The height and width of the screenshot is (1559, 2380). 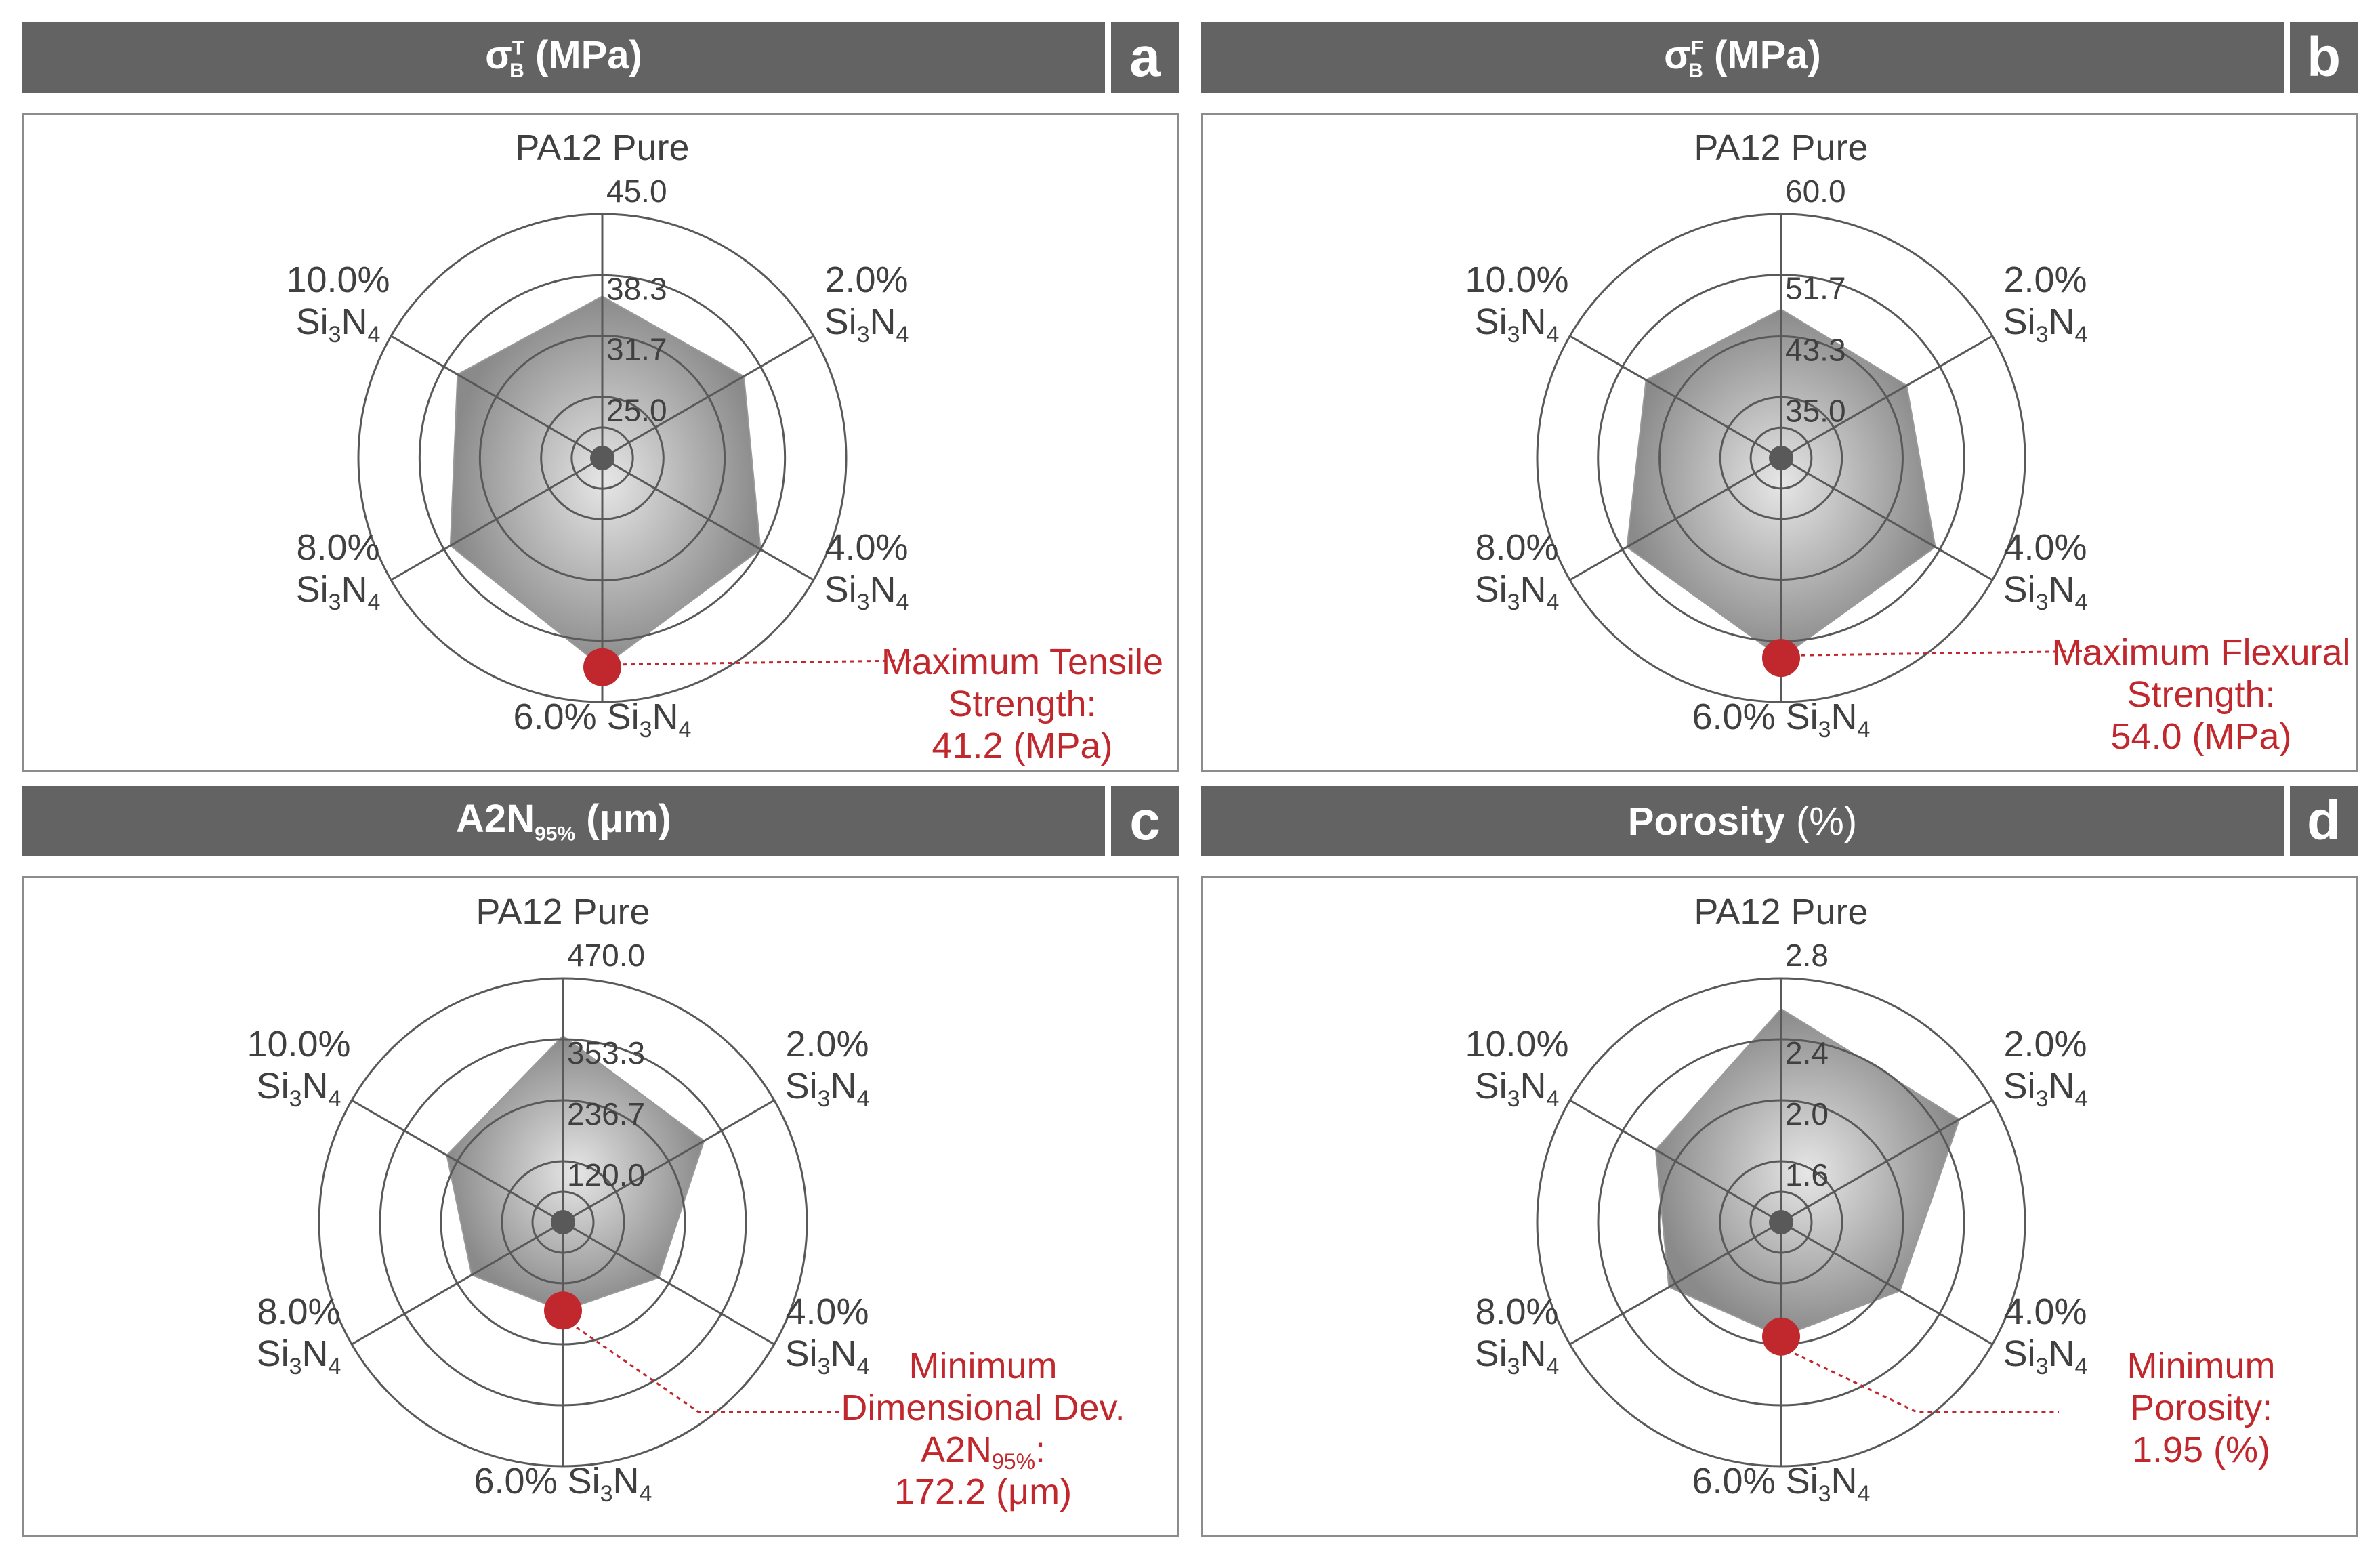 What do you see at coordinates (637, 349) in the screenshot?
I see `tick-label: 31.7` at bounding box center [637, 349].